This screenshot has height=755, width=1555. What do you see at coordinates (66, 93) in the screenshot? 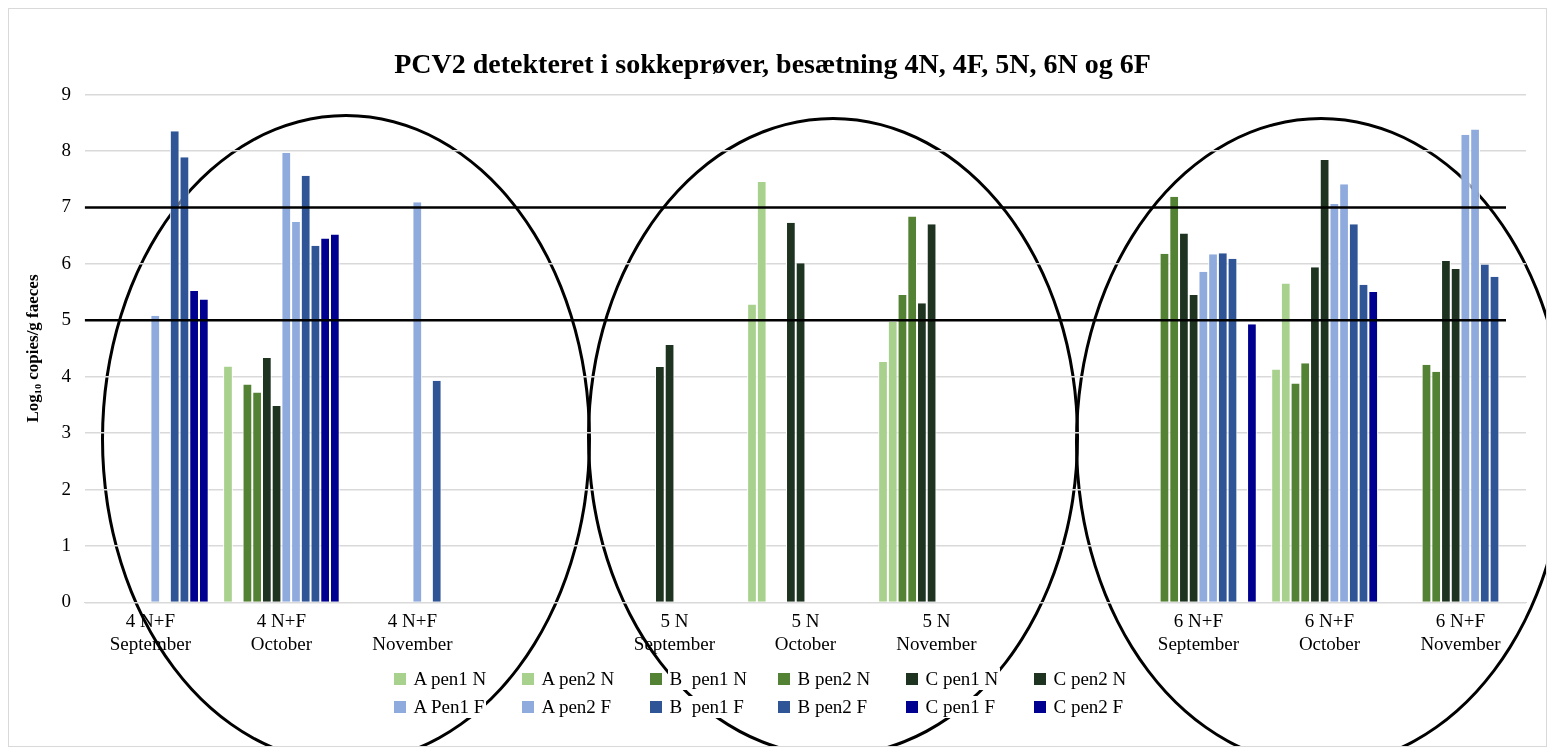
I see `y-tick-label: 9` at bounding box center [66, 93].